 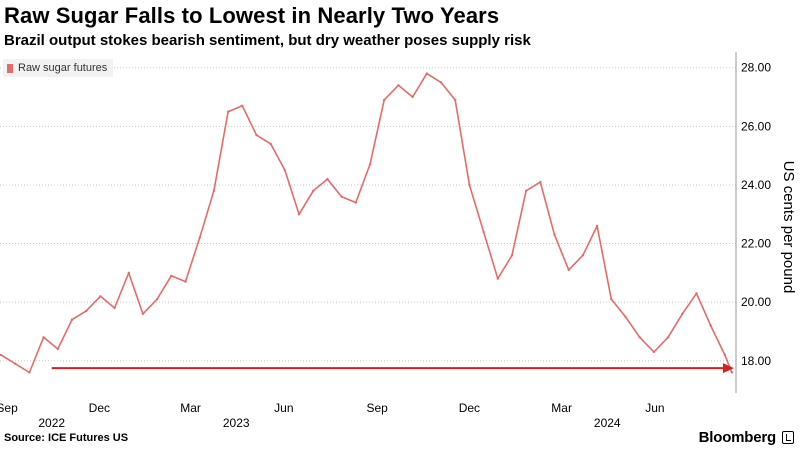 I want to click on legend-swatch, so click(x=10, y=68).